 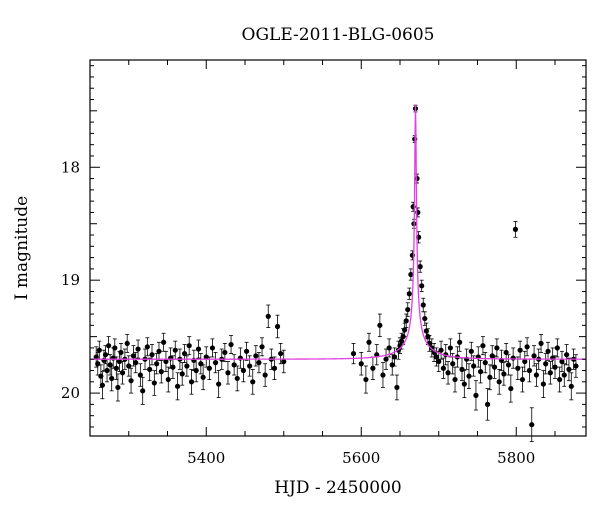 I want to click on chart-title: OGLE-2011-BLG-0605, so click(x=338, y=35).